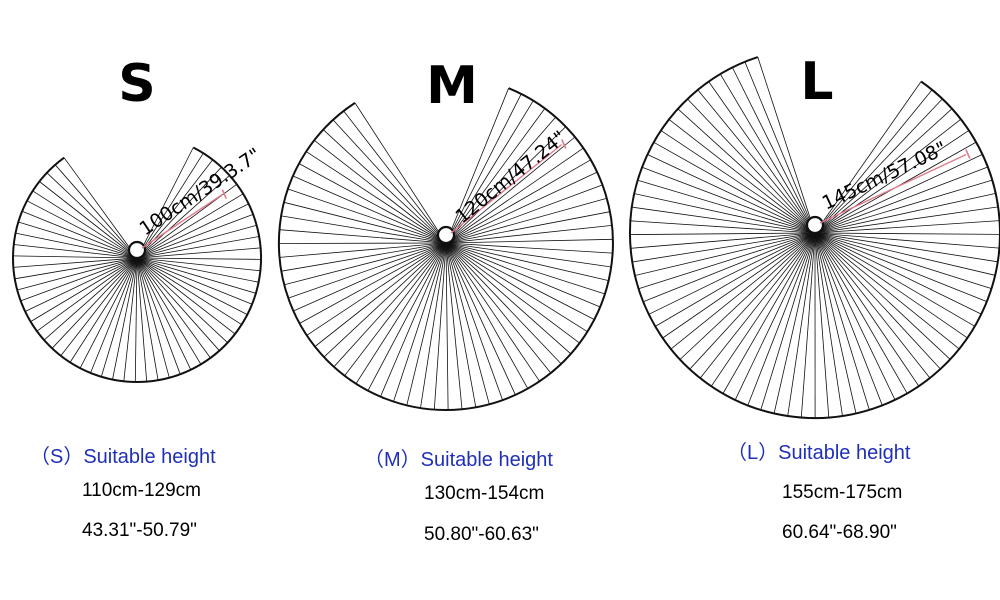 This screenshot has width=1000, height=600. What do you see at coordinates (842, 492) in the screenshot?
I see `size-l-height-cm: 155cm-175cm` at bounding box center [842, 492].